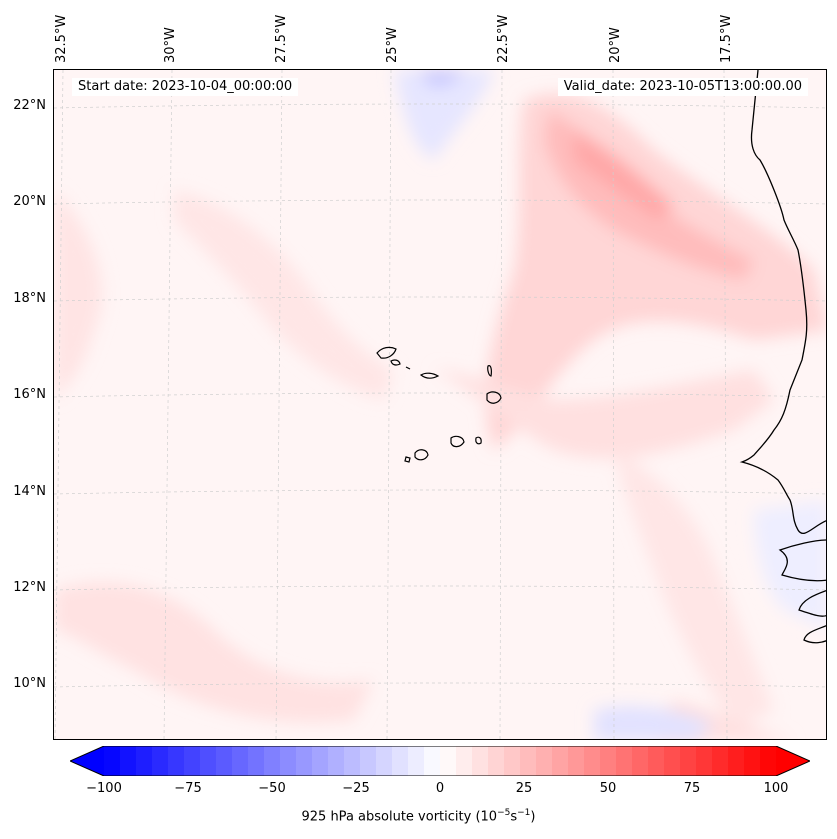 The width and height of the screenshot is (837, 839). Describe the element at coordinates (524, 813) in the screenshot. I see `colorbar-label-exp2: −1` at that location.